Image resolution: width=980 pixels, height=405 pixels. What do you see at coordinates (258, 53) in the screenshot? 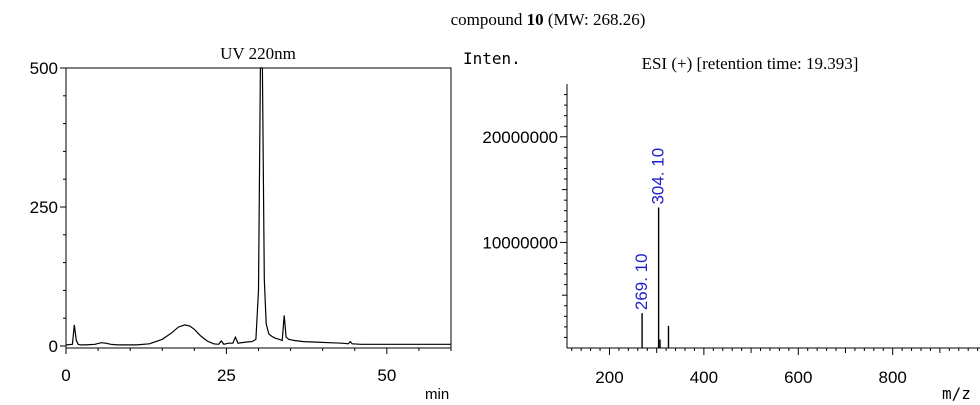
I see `uv-chart-title: UV 220nm` at bounding box center [258, 53].